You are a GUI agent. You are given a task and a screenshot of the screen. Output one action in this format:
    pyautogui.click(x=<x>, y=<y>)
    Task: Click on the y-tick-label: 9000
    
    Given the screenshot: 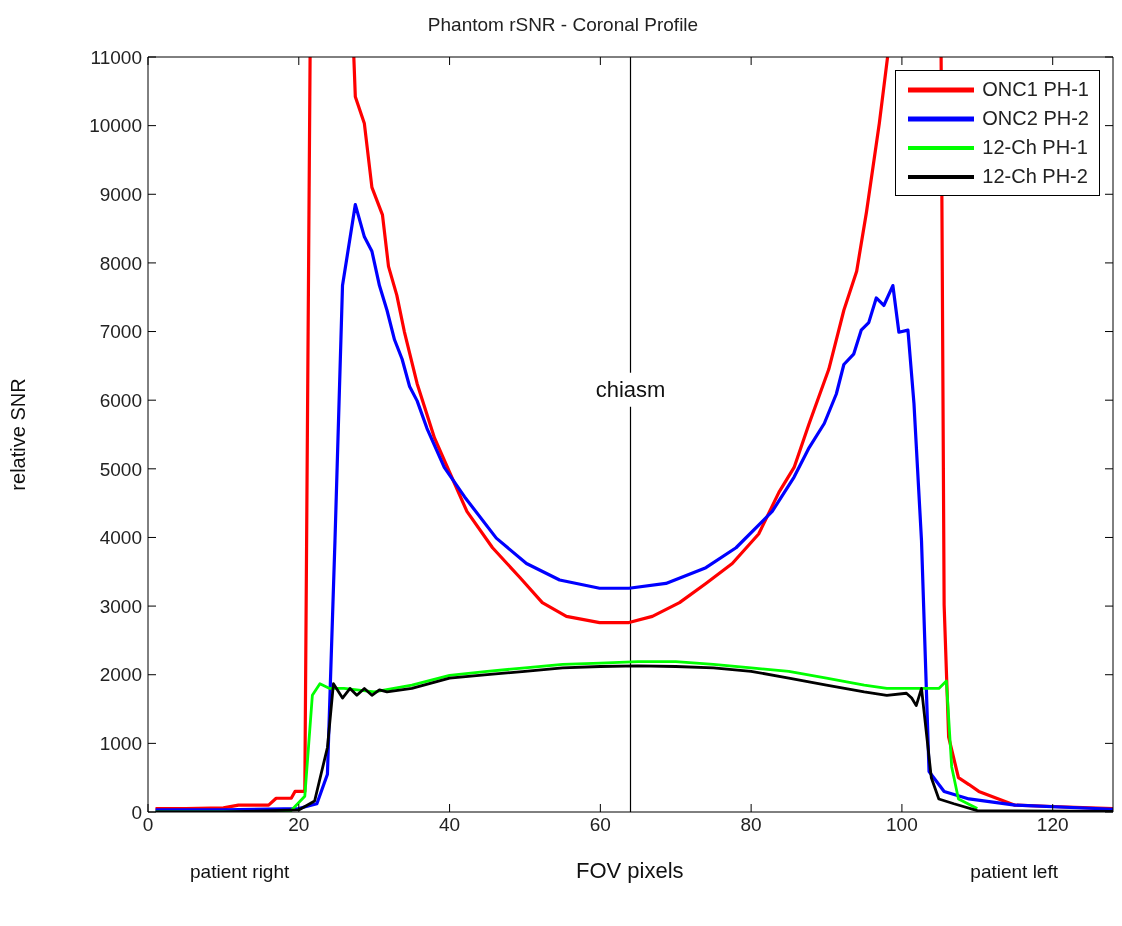 What is the action you would take?
    pyautogui.click(x=120, y=195)
    